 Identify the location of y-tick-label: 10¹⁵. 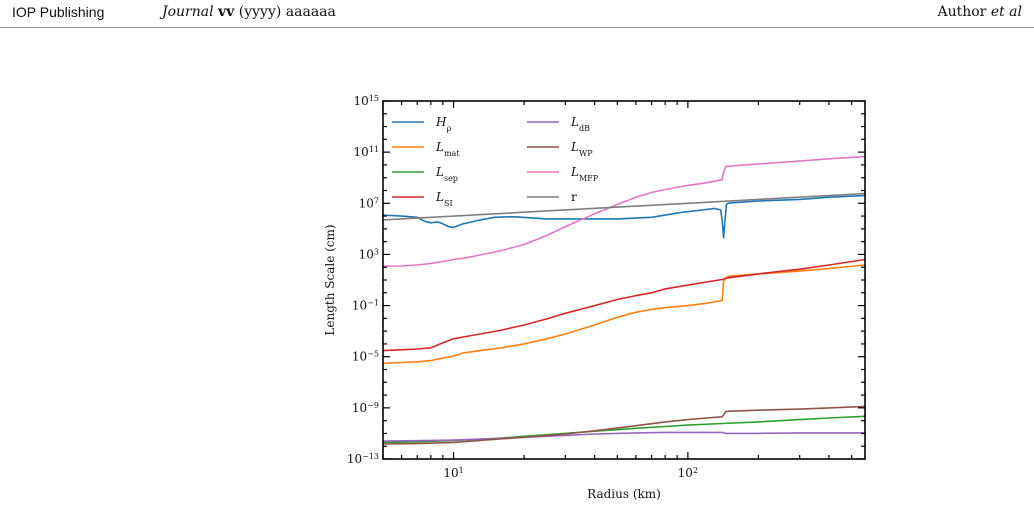
(366, 101).